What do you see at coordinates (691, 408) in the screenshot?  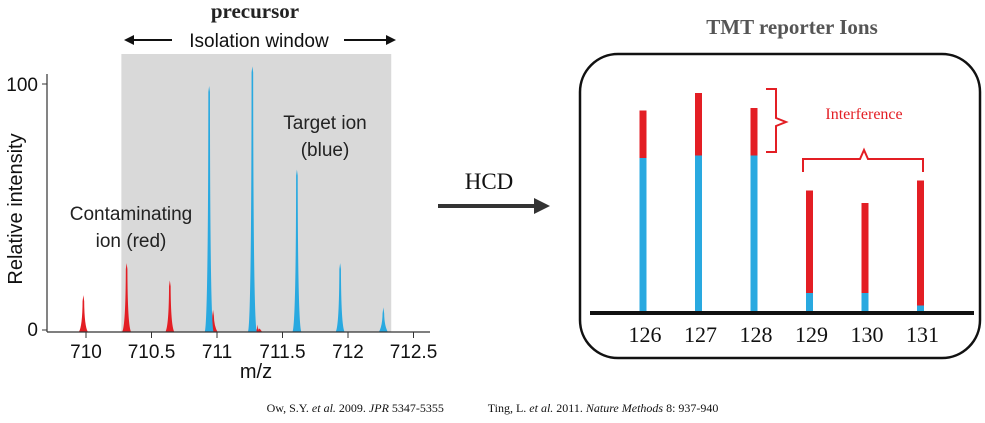 I see `ref2-pages: 8: 937-940` at bounding box center [691, 408].